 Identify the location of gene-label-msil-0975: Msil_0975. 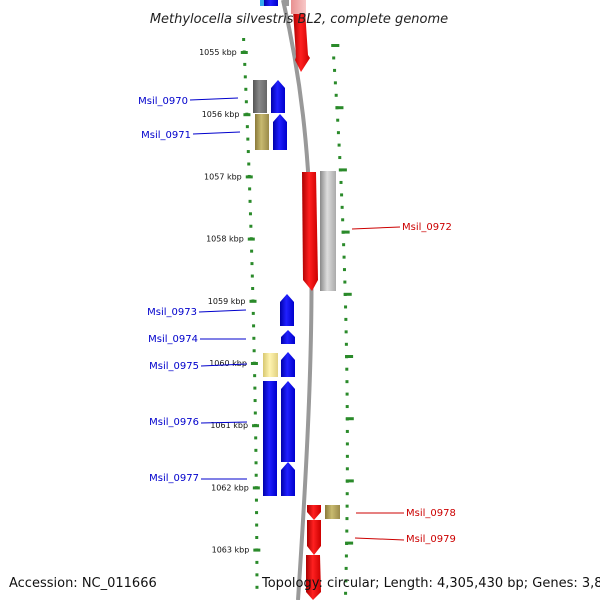
(174, 366).